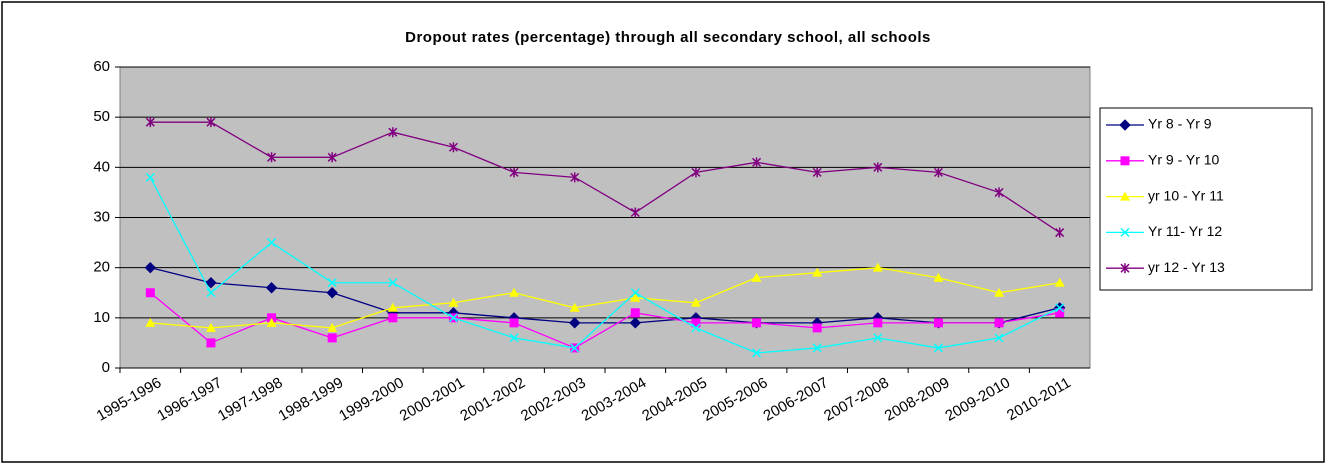 Image resolution: width=1328 pixels, height=470 pixels. I want to click on legend-label: Yr 9 - Yr 10, so click(1184, 160).